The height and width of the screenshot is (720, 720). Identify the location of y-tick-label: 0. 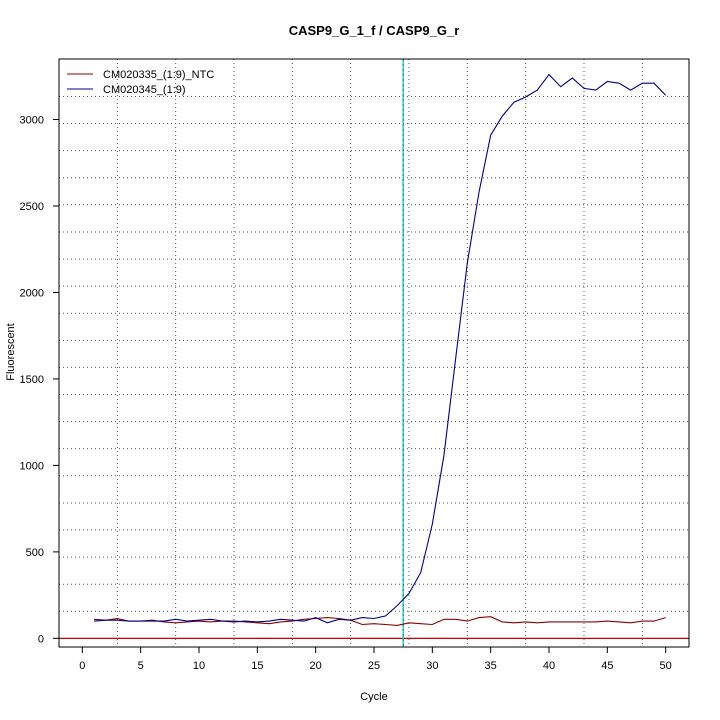
(41, 639).